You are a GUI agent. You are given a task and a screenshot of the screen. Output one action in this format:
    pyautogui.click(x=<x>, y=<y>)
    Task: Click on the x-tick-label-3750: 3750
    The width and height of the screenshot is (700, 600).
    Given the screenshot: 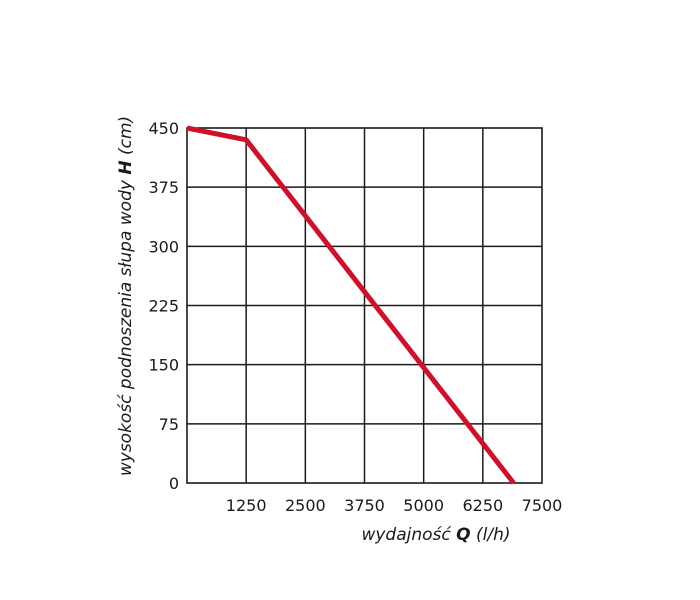 What is the action you would take?
    pyautogui.click(x=364, y=505)
    